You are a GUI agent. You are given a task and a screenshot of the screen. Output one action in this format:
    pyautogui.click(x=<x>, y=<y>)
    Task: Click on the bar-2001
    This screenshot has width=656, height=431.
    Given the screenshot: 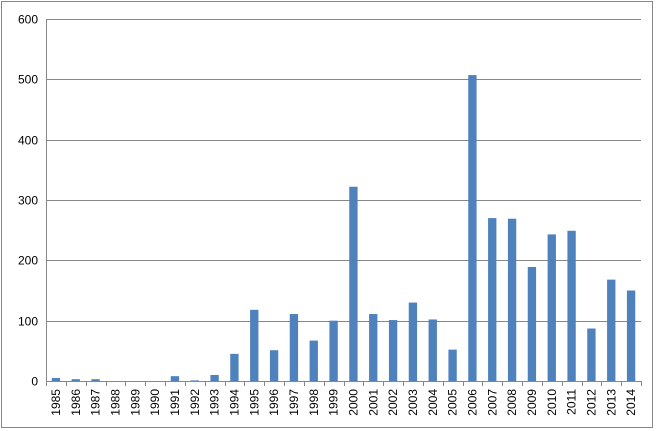 What is the action you would take?
    pyautogui.click(x=373, y=347)
    